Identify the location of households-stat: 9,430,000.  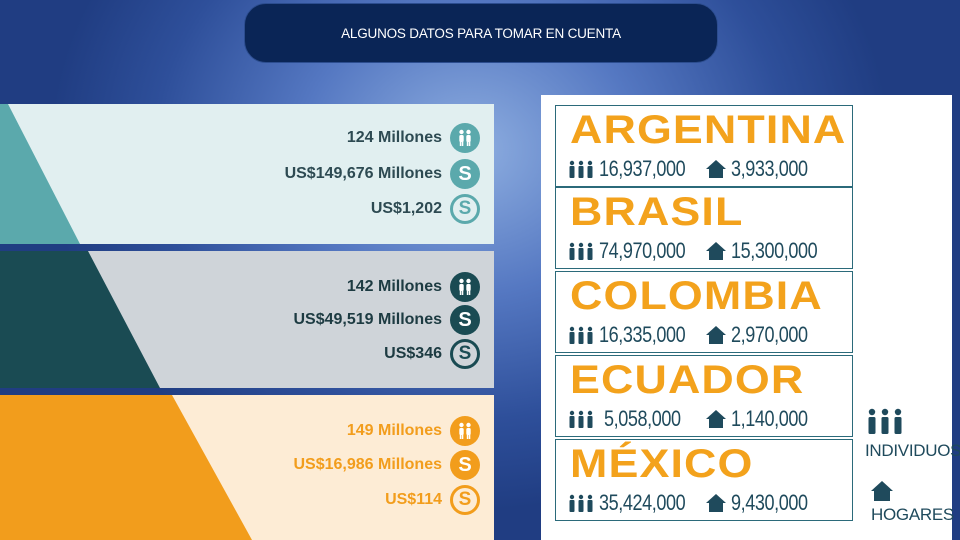
(765, 503).